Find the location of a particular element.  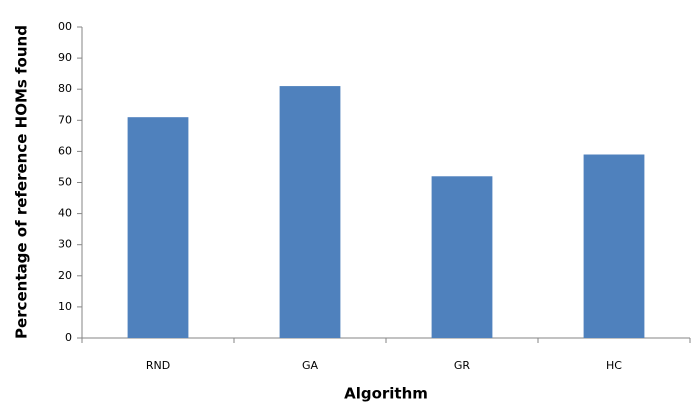

y-tick-label: 70 is located at coordinates (65, 119).